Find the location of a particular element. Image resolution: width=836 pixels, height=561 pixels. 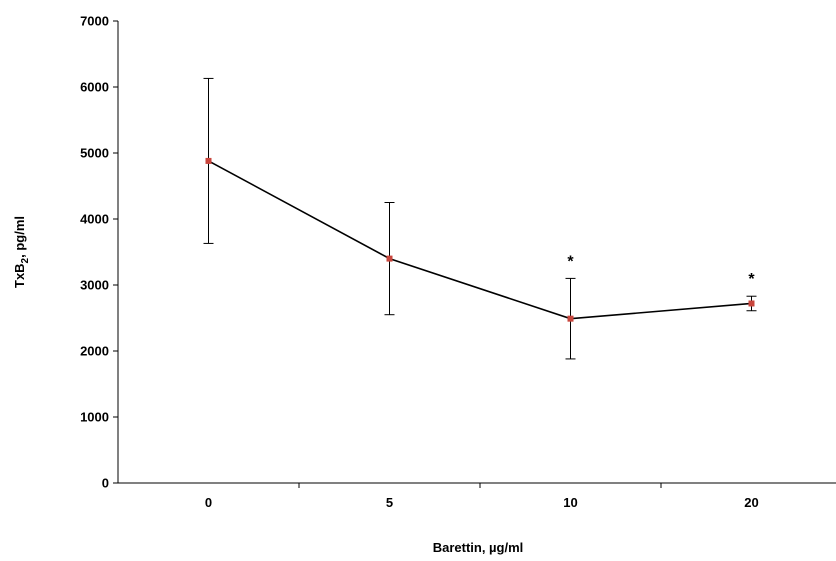

x-tick-label: 5 is located at coordinates (389, 502).